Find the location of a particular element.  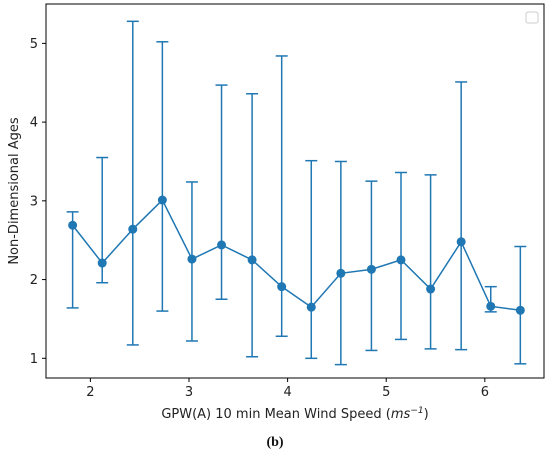

x-tick-label: 4 is located at coordinates (287, 392).